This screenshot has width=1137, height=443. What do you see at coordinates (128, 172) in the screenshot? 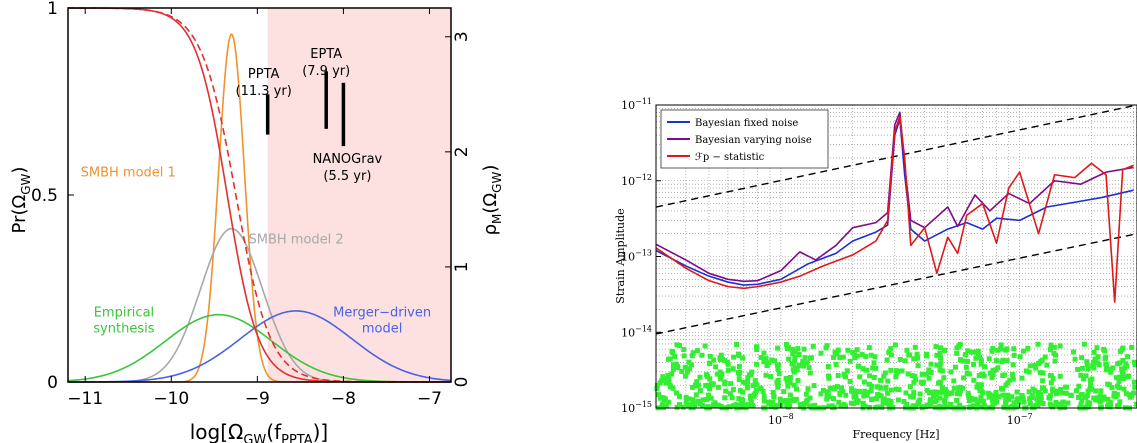
I see `left-series-label-0: SMBH model 1` at bounding box center [128, 172].